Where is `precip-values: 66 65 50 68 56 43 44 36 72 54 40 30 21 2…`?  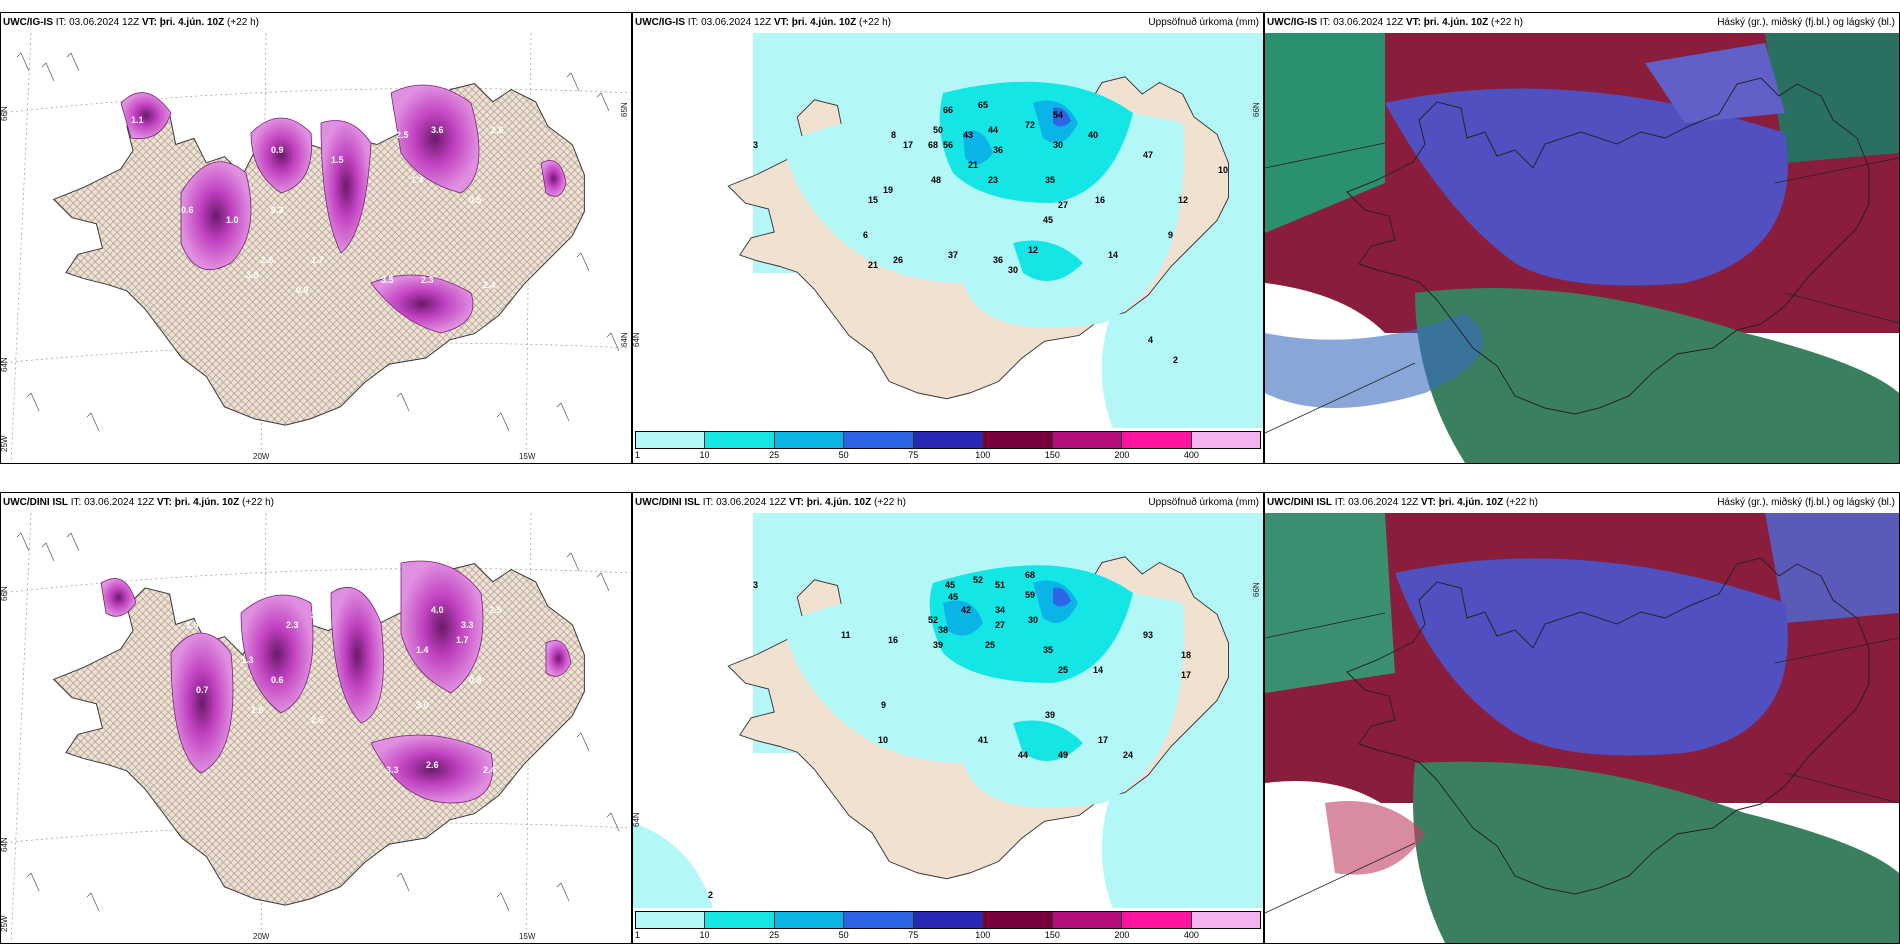
precip-values: 66 65 50 68 56 43 44 36 72 54 40 30 21 2… is located at coordinates (990, 232).